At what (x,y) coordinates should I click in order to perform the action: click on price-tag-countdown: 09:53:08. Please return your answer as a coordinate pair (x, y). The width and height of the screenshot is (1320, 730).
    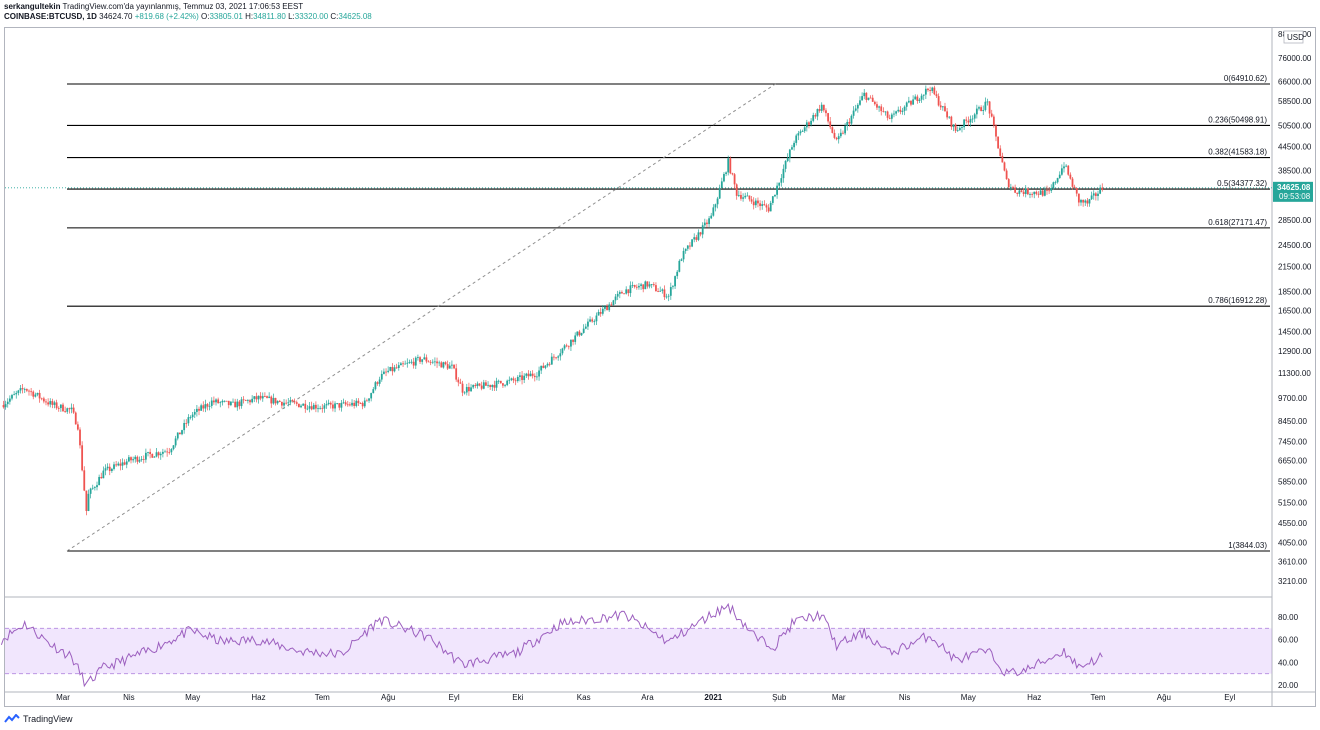
    Looking at the image, I should click on (1295, 196).